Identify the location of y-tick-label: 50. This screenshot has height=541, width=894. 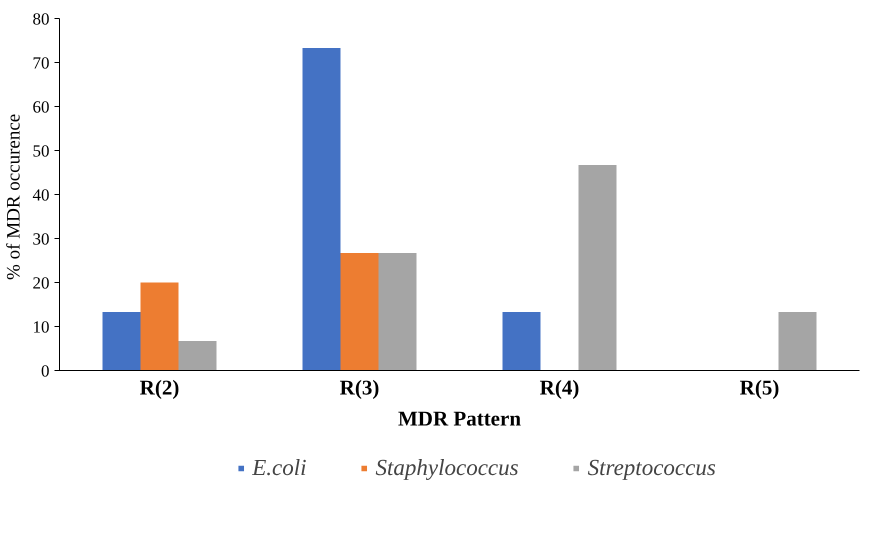
(41, 151).